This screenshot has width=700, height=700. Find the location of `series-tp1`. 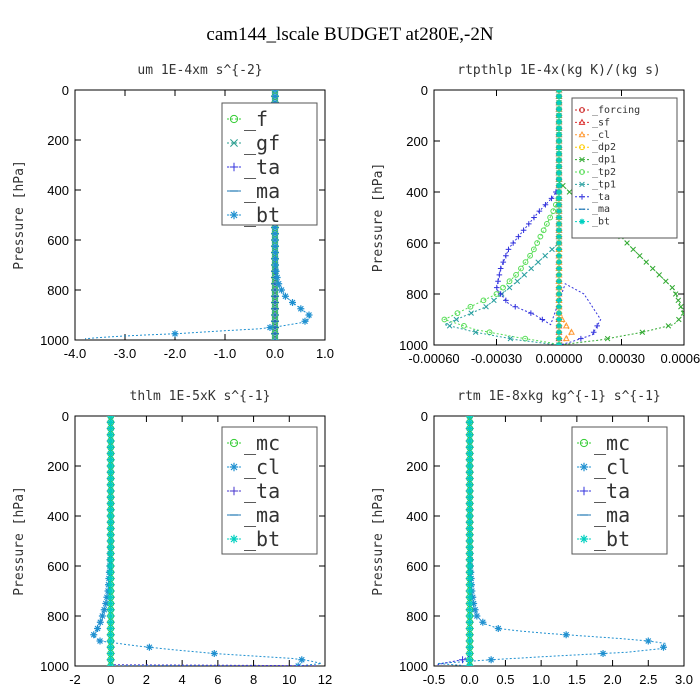

series-tp1 is located at coordinates (502, 217).